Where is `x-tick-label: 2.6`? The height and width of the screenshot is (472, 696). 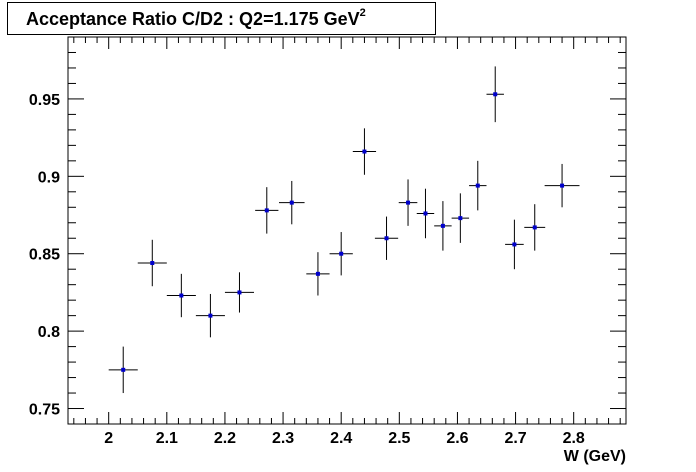
x-tick-label: 2.6 is located at coordinates (457, 438).